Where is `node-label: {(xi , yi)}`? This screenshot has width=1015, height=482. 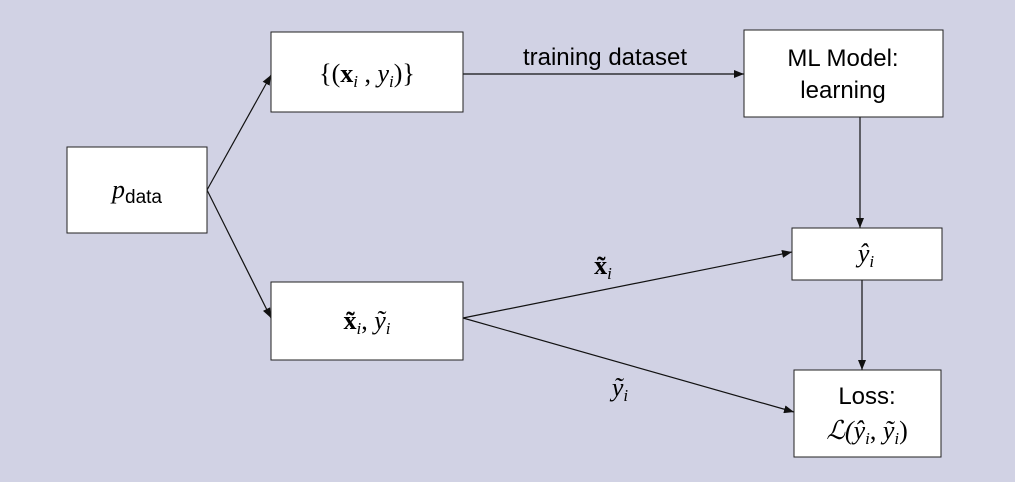
node-label: {(xi , yi)} is located at coordinates (367, 75).